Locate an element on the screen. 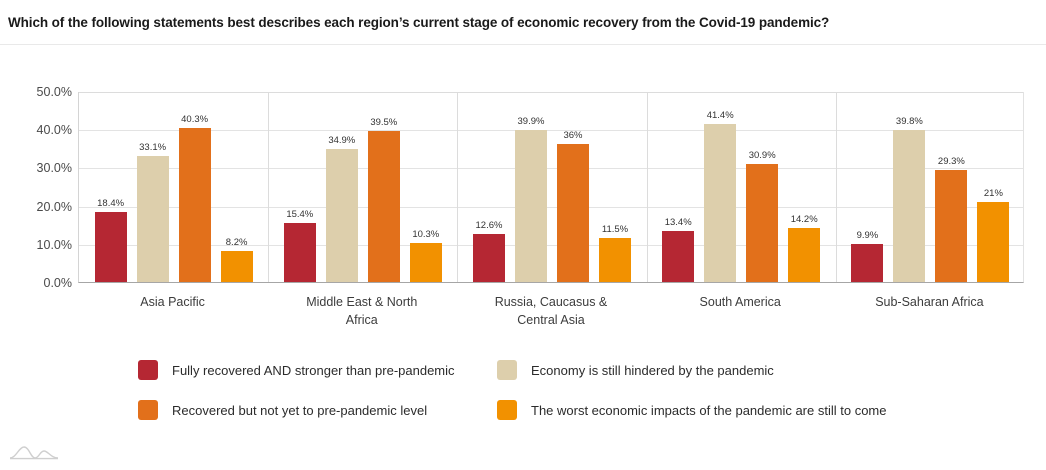 The image size is (1046, 470). bar-value-label: 29.3% is located at coordinates (951, 162).